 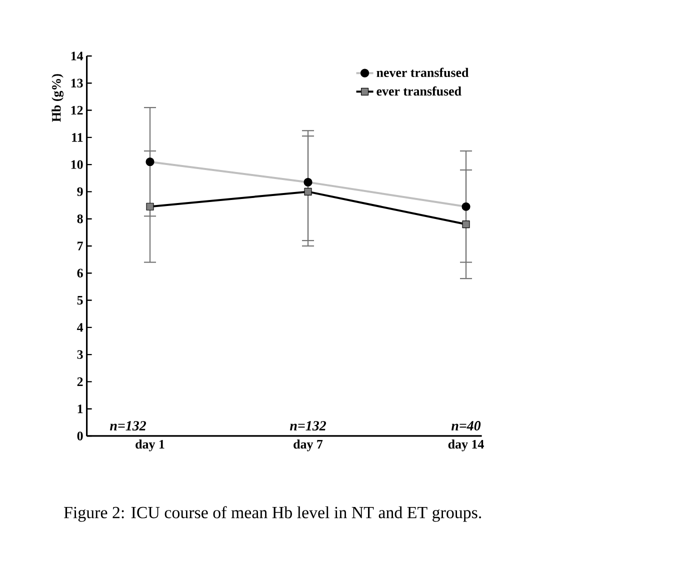 I want to click on y-axis-title: Hb (g%), so click(x=58, y=98).